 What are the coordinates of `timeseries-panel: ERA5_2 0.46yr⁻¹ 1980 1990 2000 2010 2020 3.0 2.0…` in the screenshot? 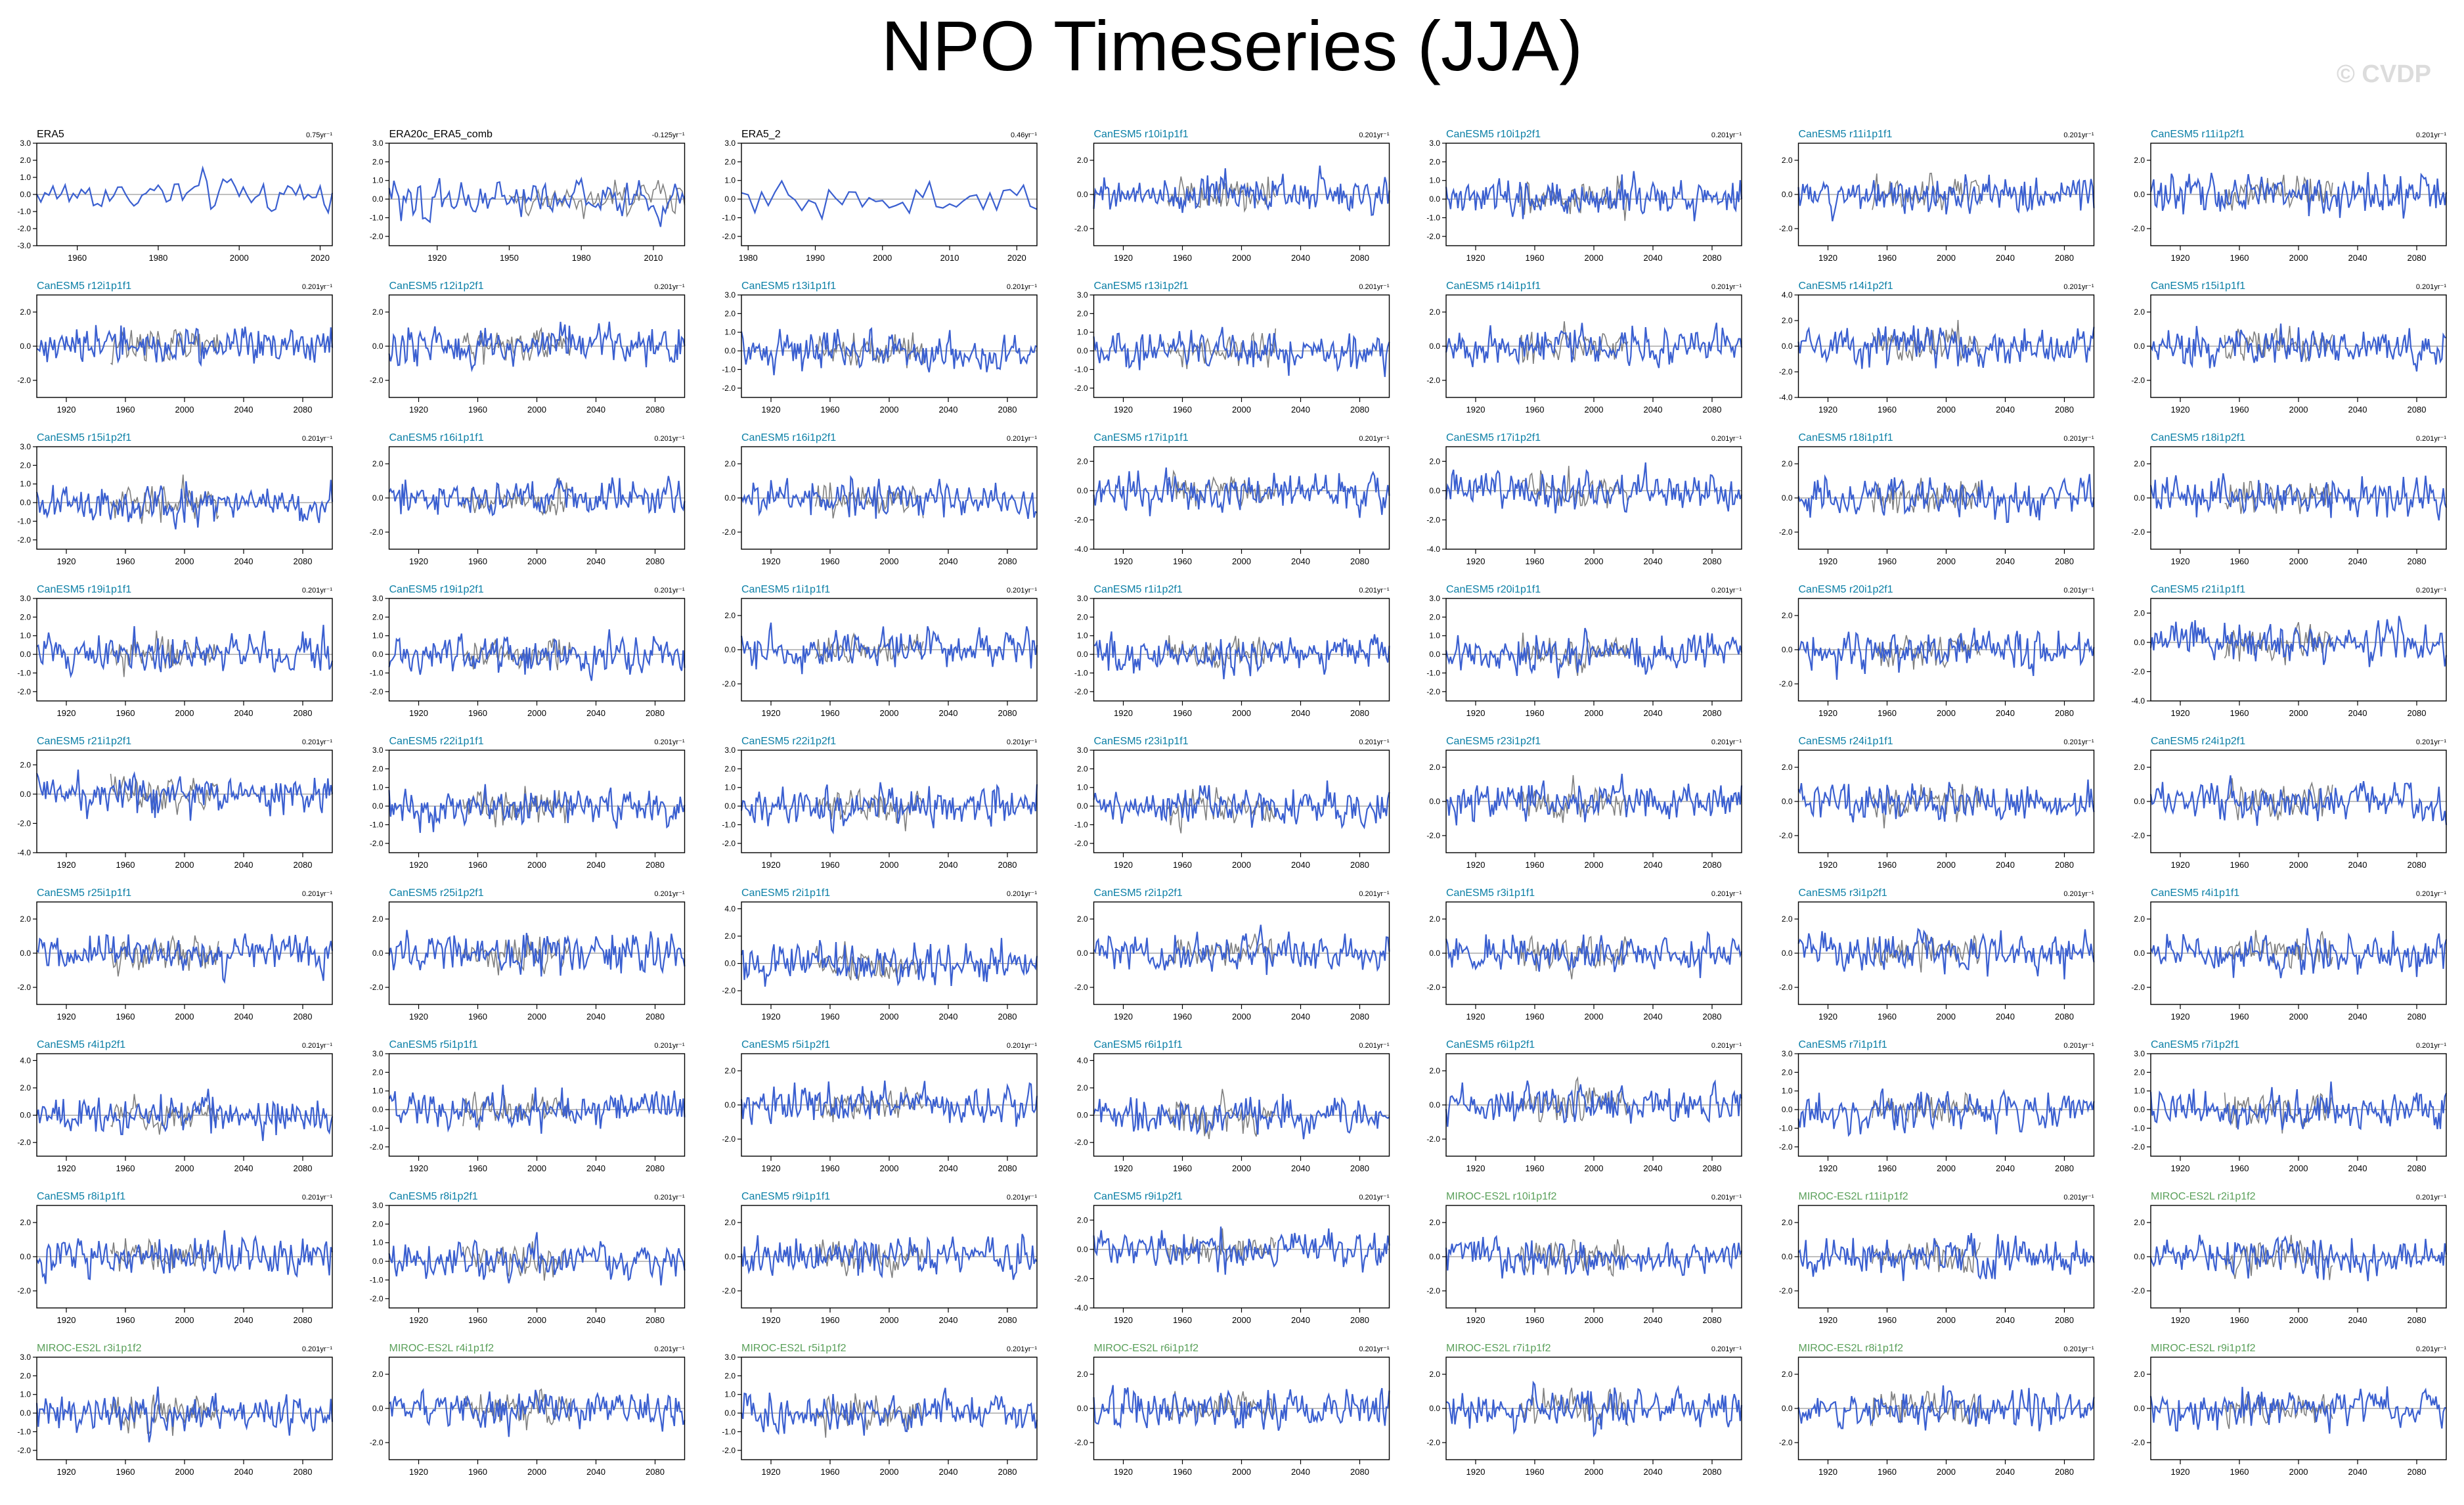 It's located at (880, 196).